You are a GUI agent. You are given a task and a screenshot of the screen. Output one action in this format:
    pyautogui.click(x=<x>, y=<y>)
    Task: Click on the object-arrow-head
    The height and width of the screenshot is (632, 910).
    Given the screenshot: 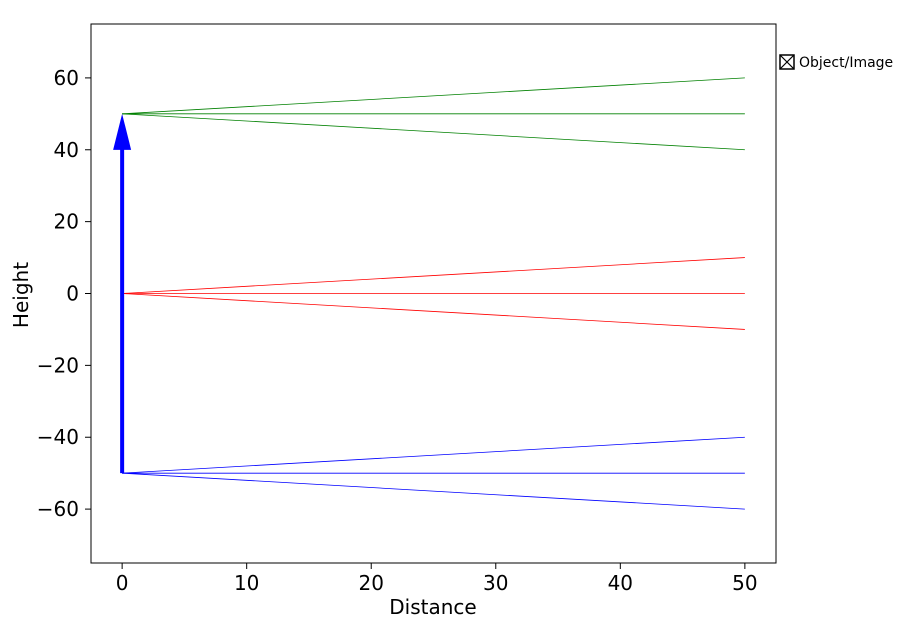 What is the action you would take?
    pyautogui.click(x=122, y=131)
    